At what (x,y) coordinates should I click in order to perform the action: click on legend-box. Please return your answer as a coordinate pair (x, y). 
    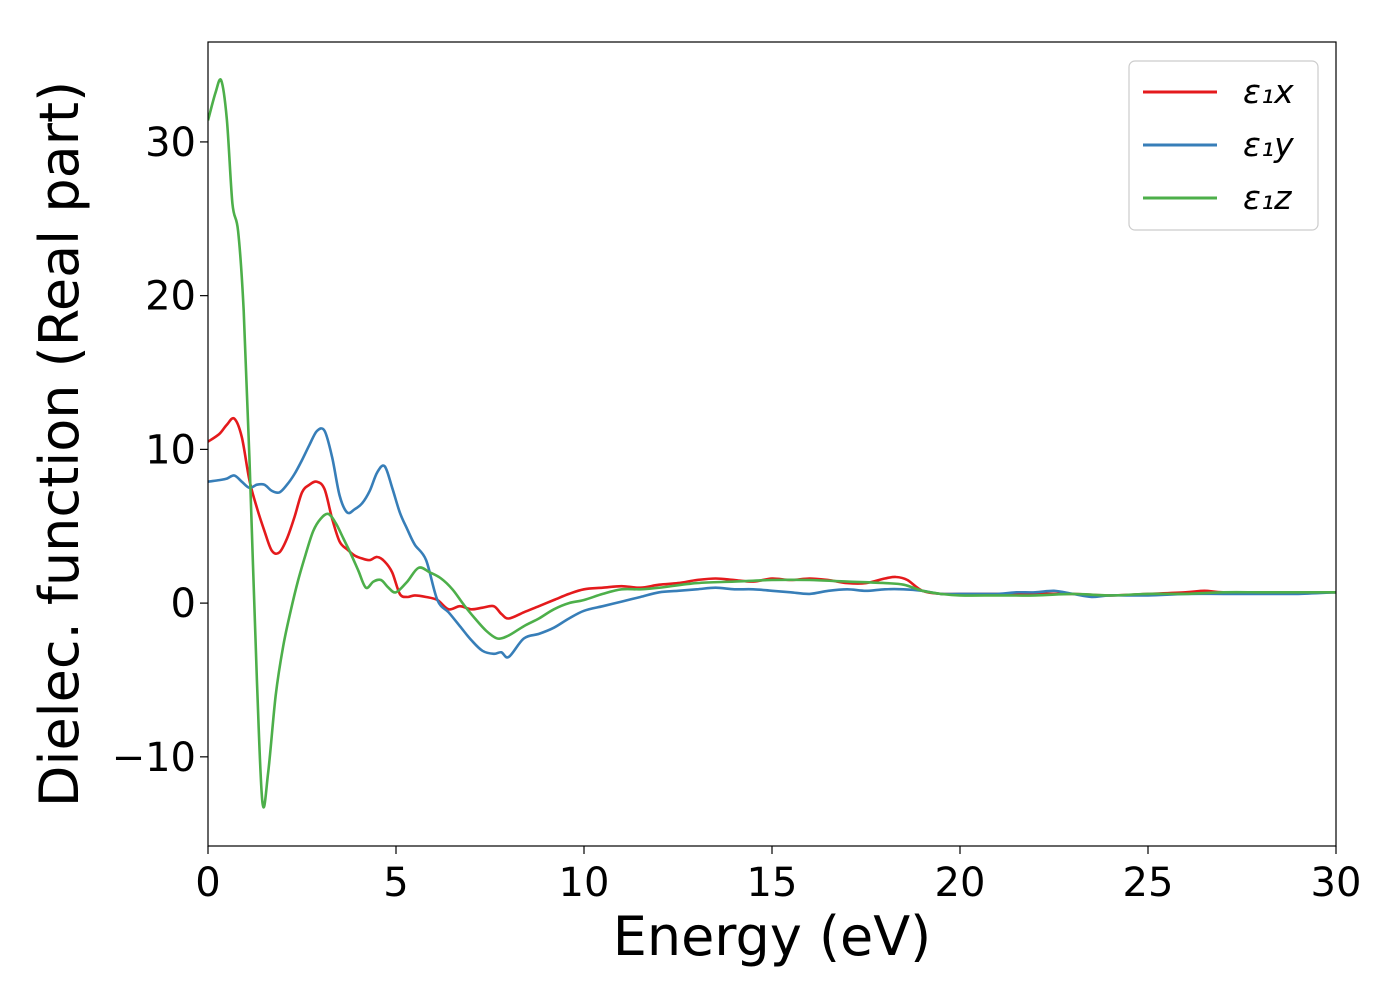
    Looking at the image, I should click on (1223, 145).